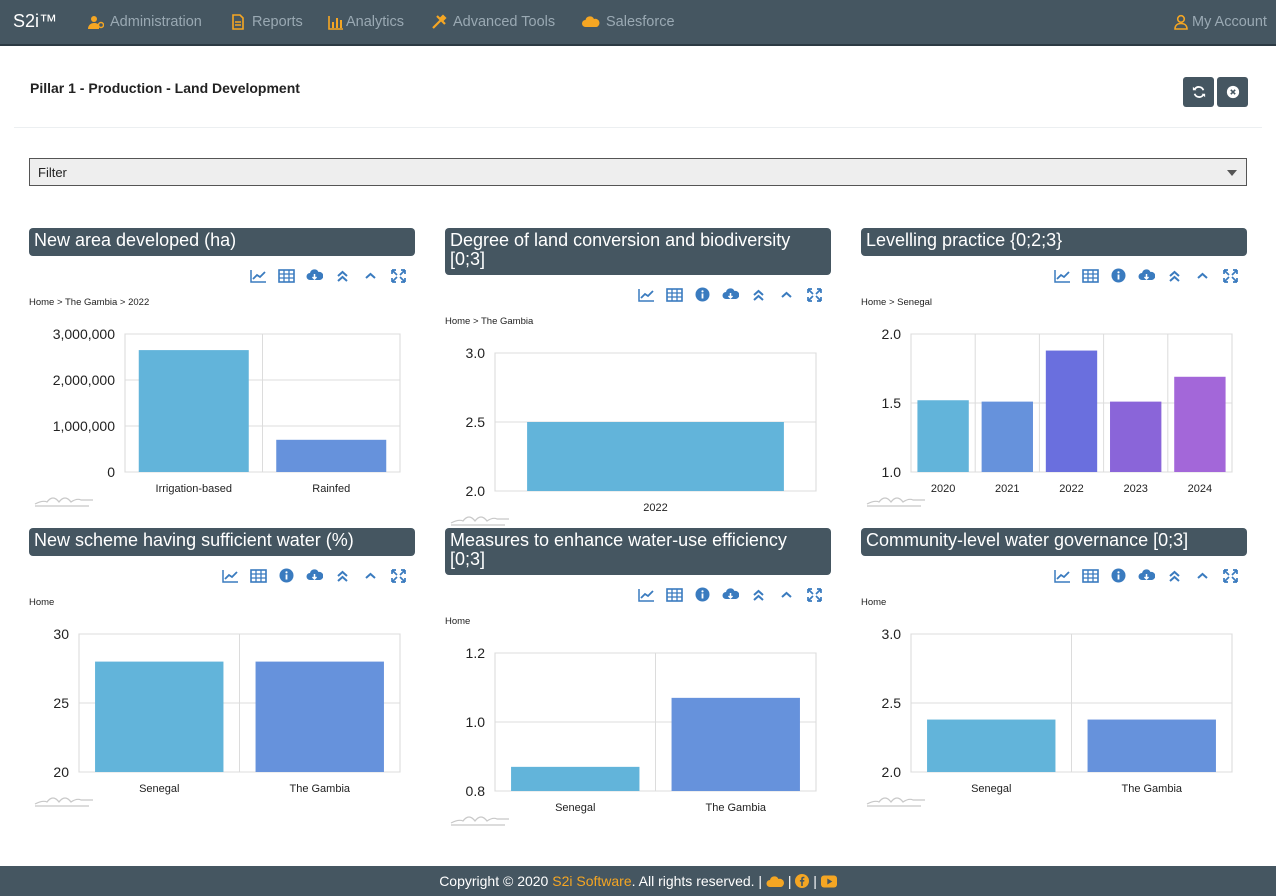 The height and width of the screenshot is (896, 1276). I want to click on youtube-icon, so click(828, 881).